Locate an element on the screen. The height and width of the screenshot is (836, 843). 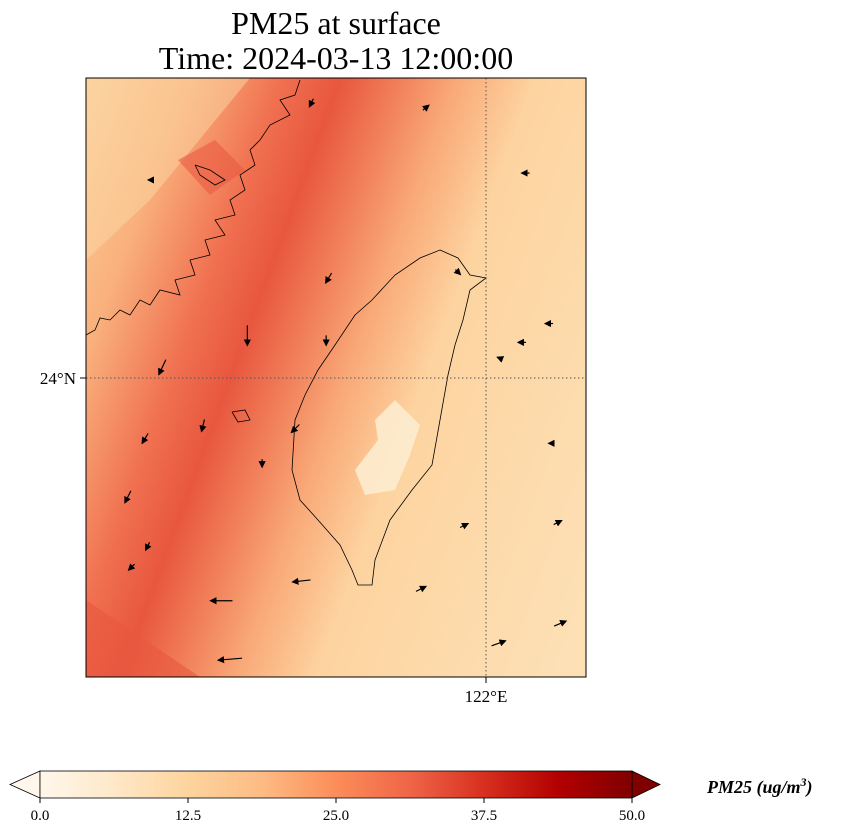
lon-tick-label: 122°E is located at coordinates (486, 696).